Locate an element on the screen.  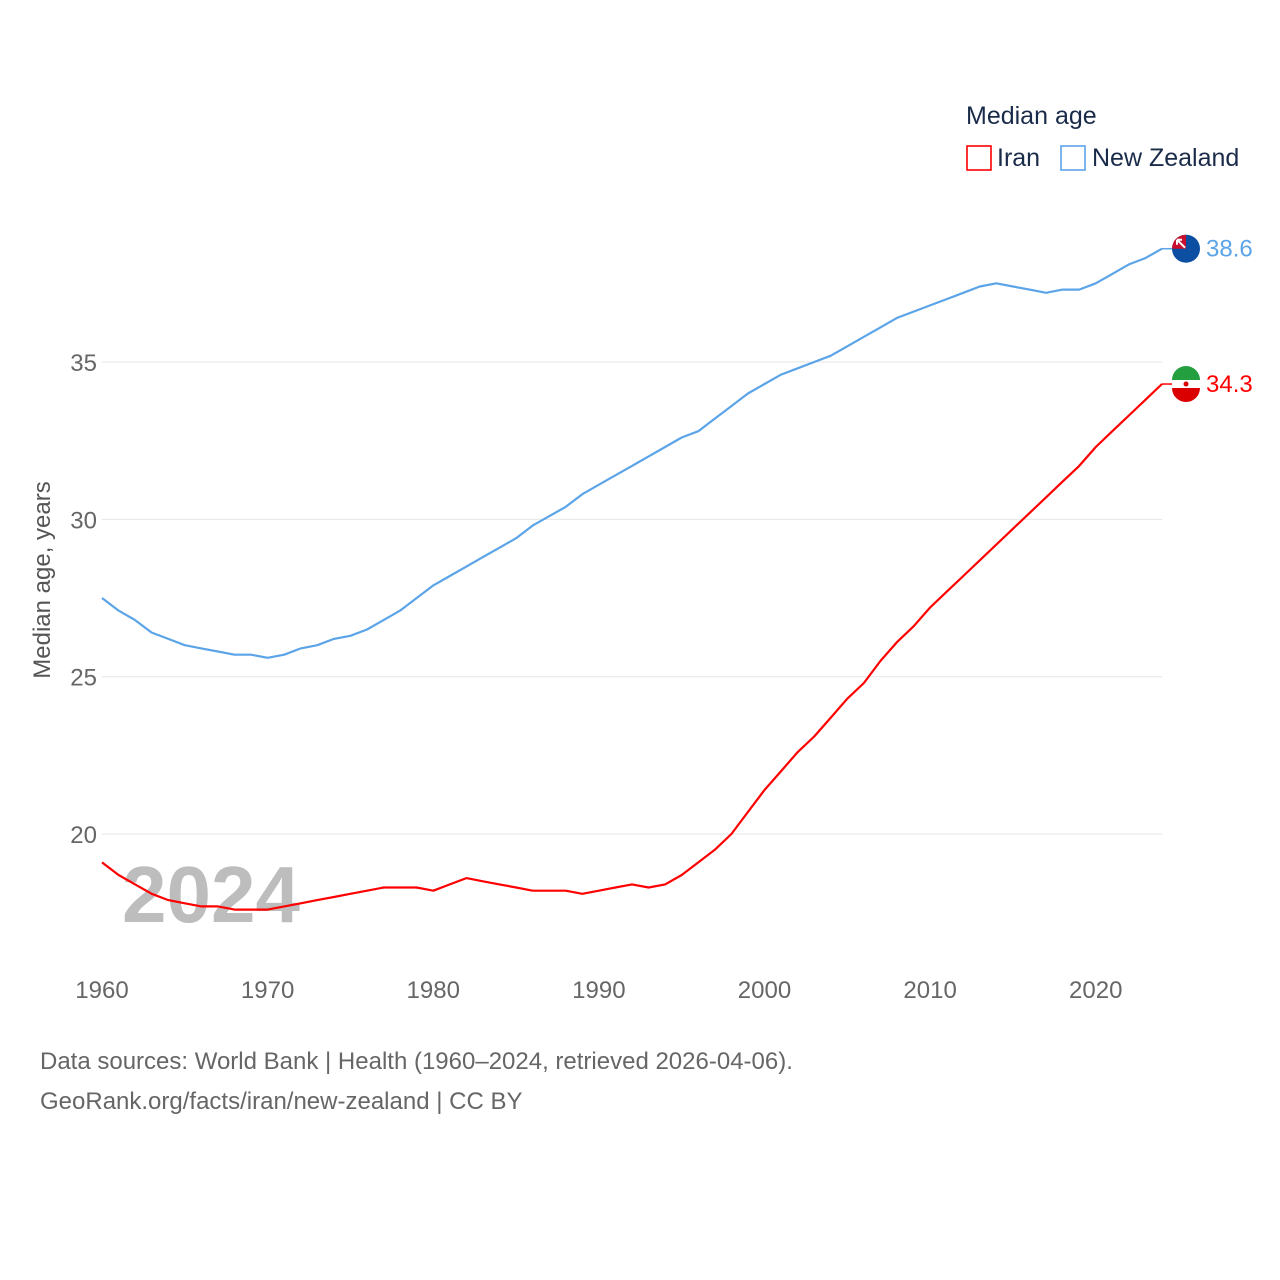
end-labels: 34.3 38.6 is located at coordinates (1207, 318).